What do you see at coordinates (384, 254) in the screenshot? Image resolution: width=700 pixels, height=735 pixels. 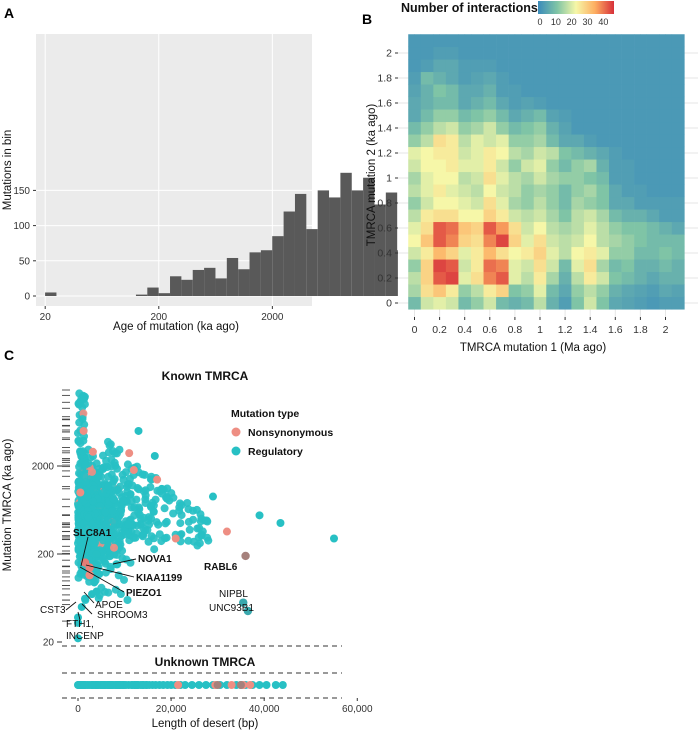 I see `heatmap-y-tick-label: 0.4` at bounding box center [384, 254].